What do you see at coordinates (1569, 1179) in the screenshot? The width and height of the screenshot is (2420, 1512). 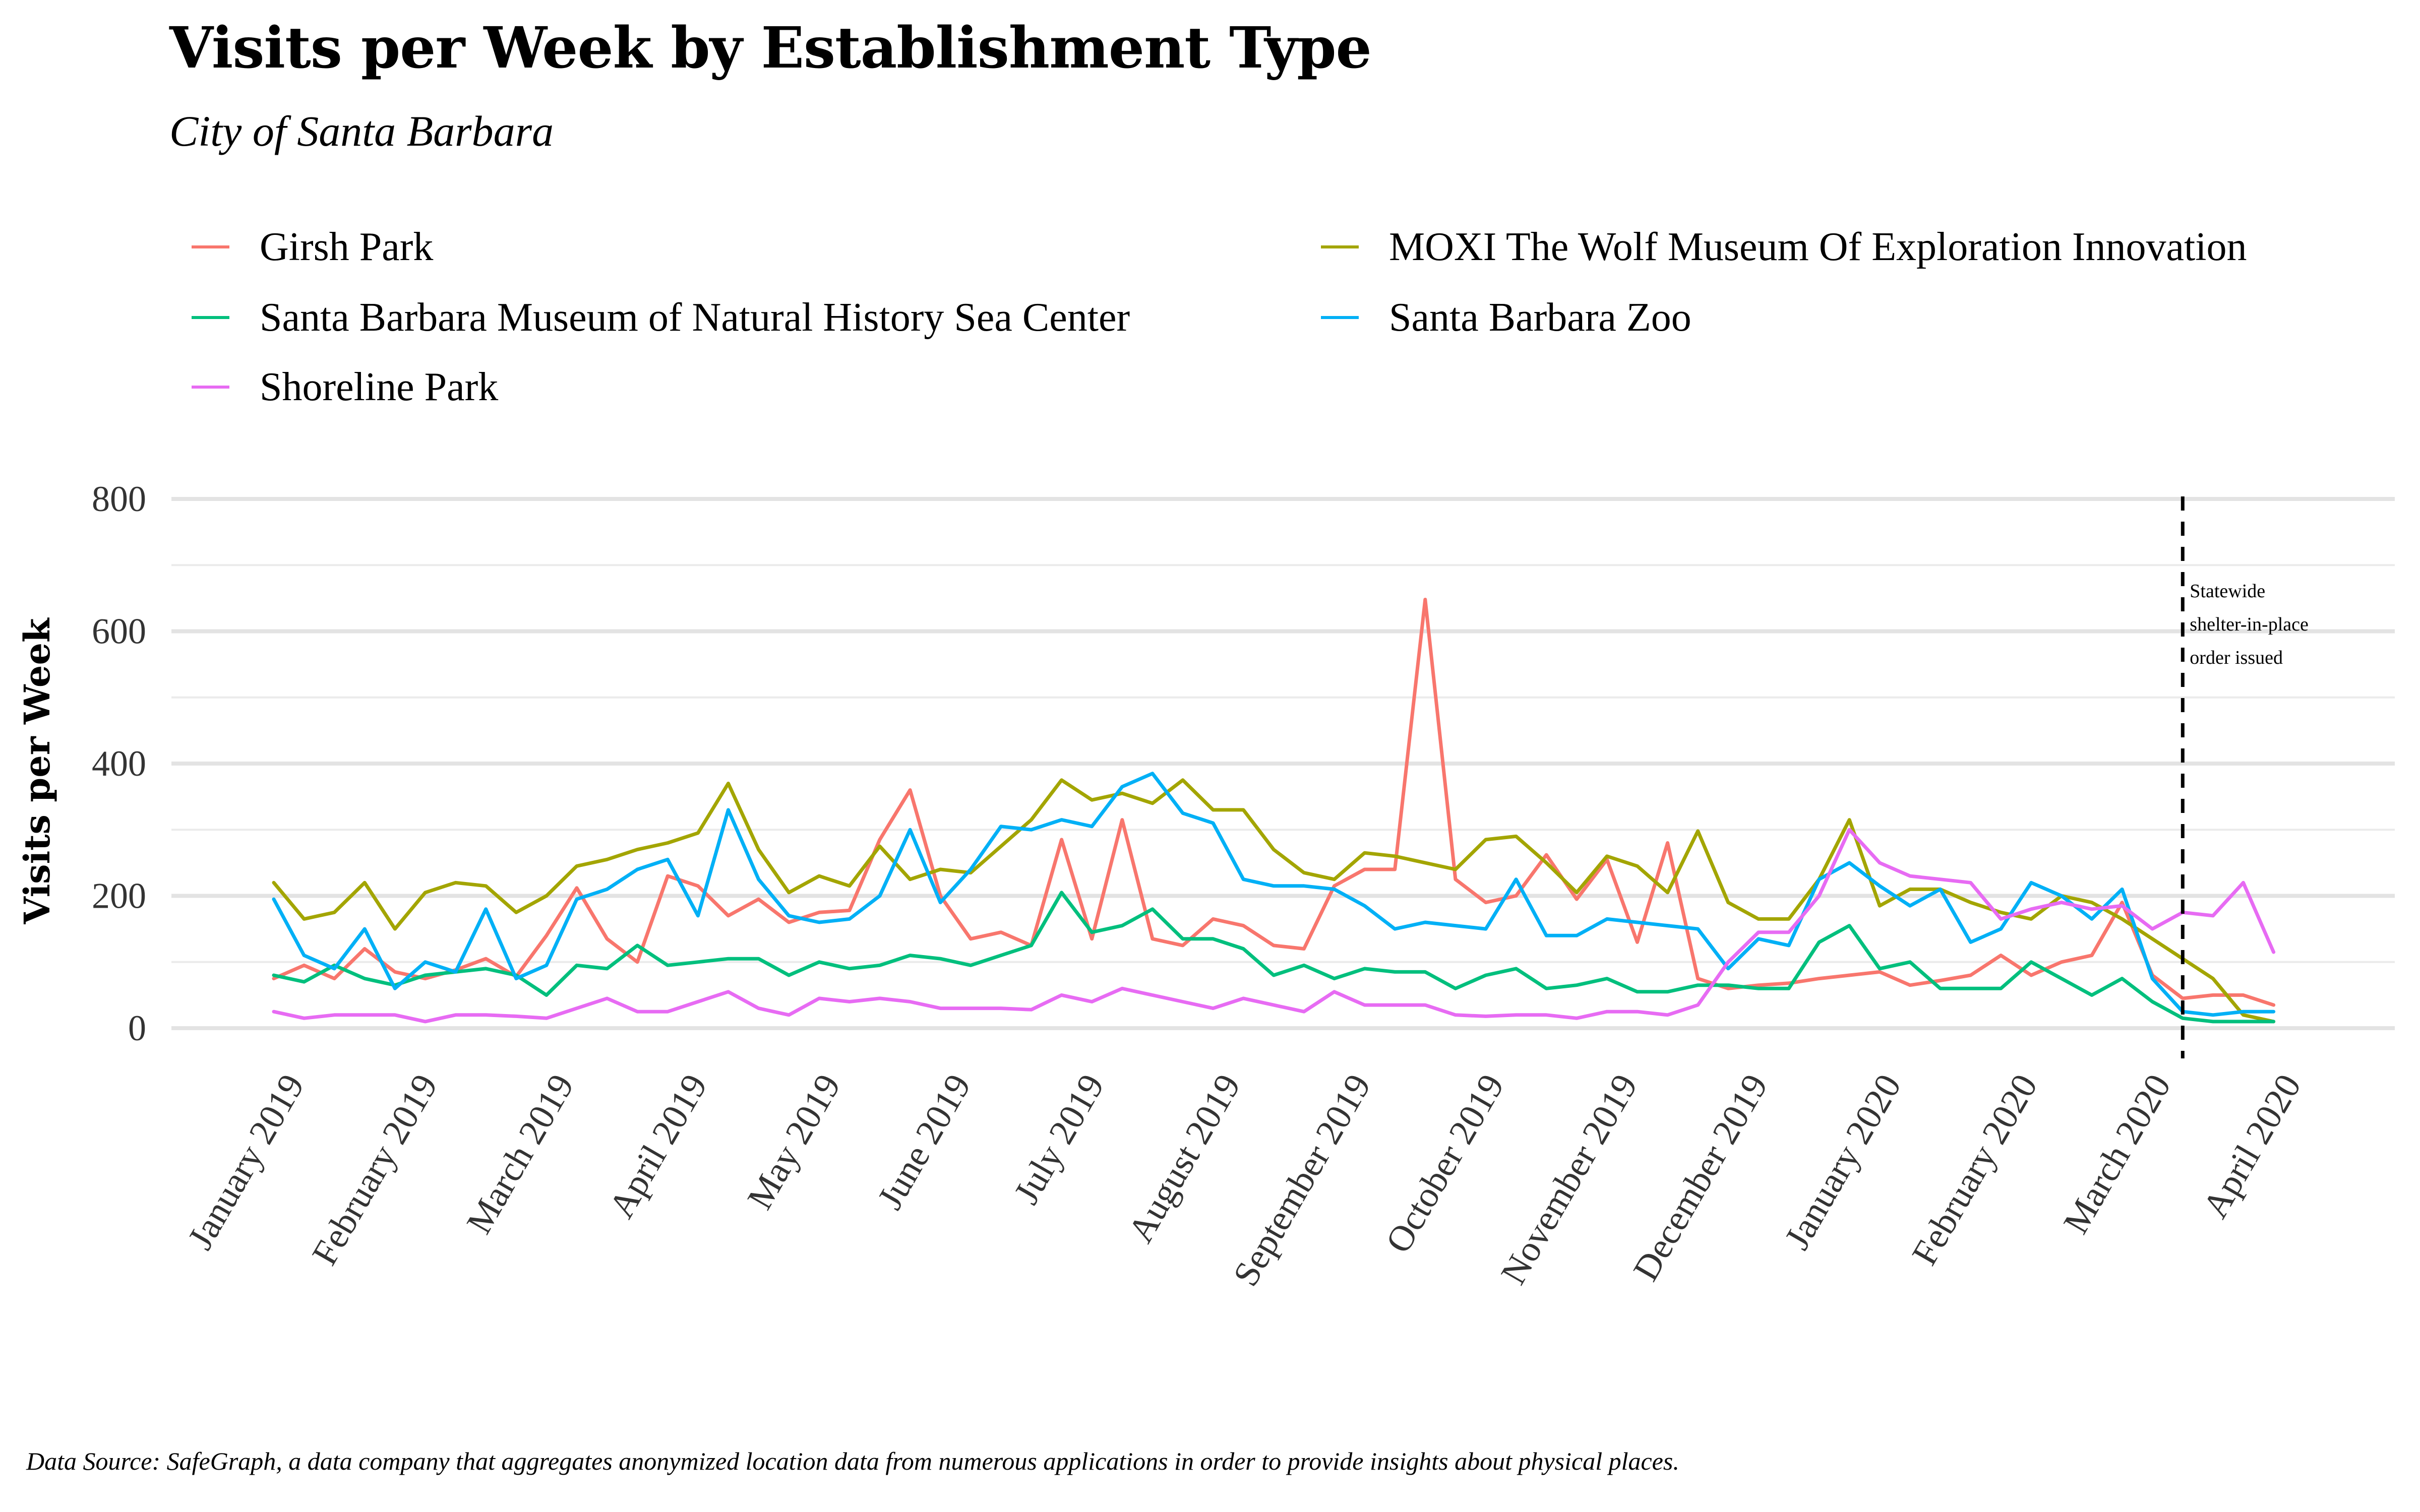 I see `x-tick-label: November 2019` at bounding box center [1569, 1179].